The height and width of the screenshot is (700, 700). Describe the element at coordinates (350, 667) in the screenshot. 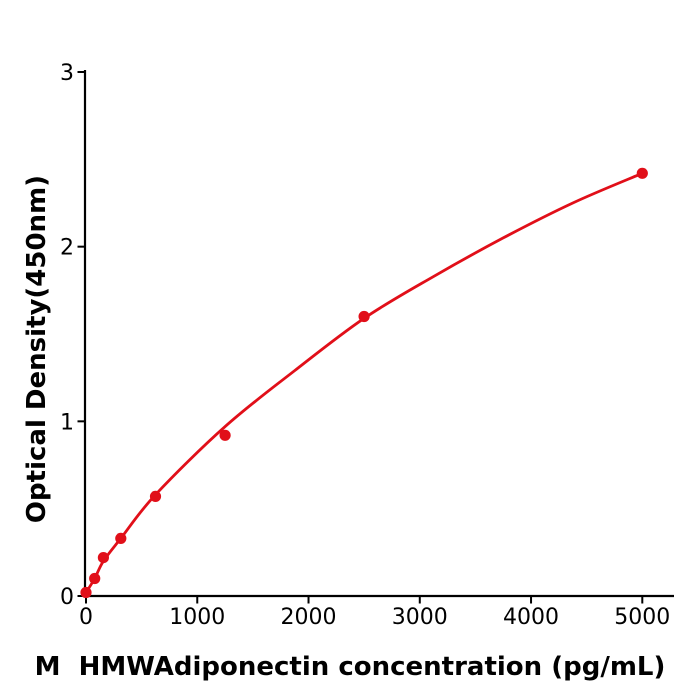

I see `x-axis-title: M HMWAdiponectin concentration (pg/mL)` at that location.